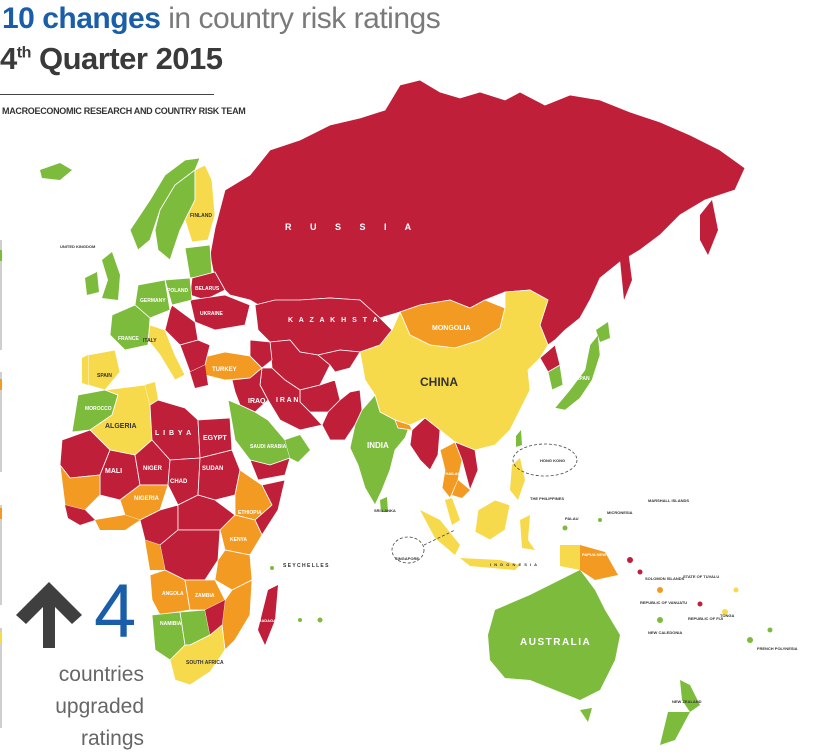  I want to click on country-gulf-guinea, so click(117, 522).